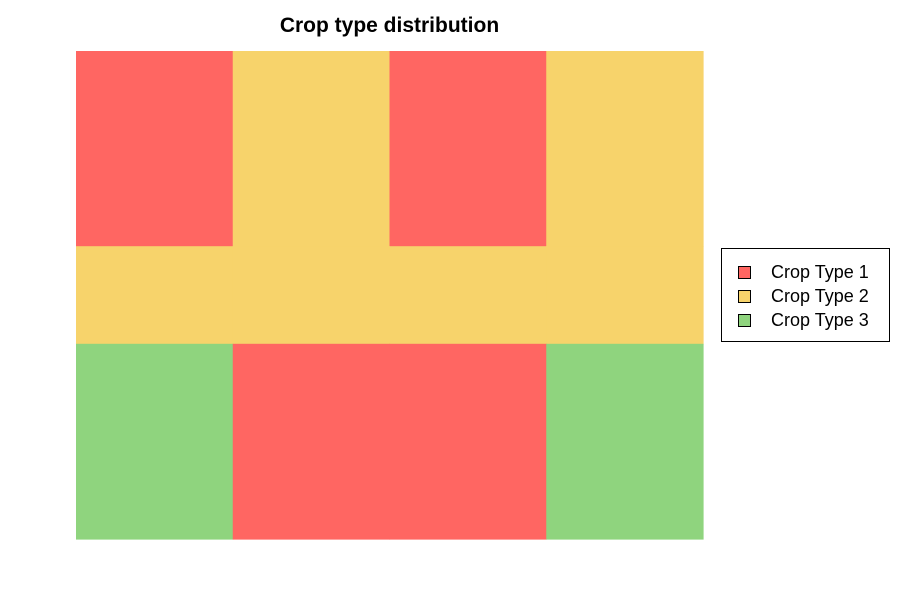  What do you see at coordinates (155, 441) in the screenshot?
I see `heatmap-cell-r3-c1` at bounding box center [155, 441].